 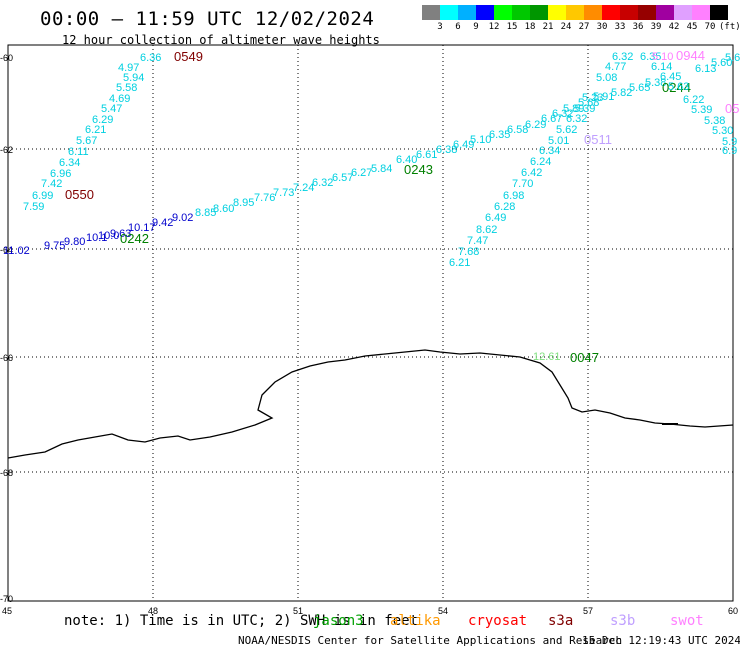 What do you see at coordinates (621, 93) in the screenshot?
I see `track-b-swh: 5.82` at bounding box center [621, 93].